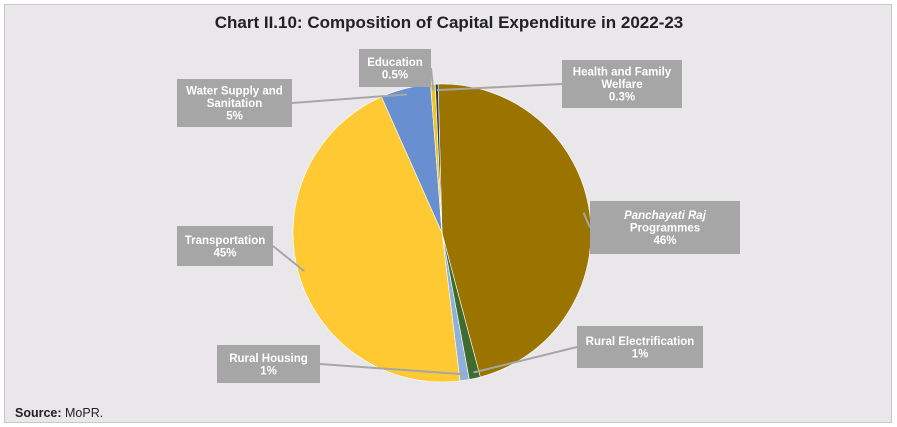  Describe the element at coordinates (391, 369) in the screenshot. I see `leader-line-rural-housing` at that location.